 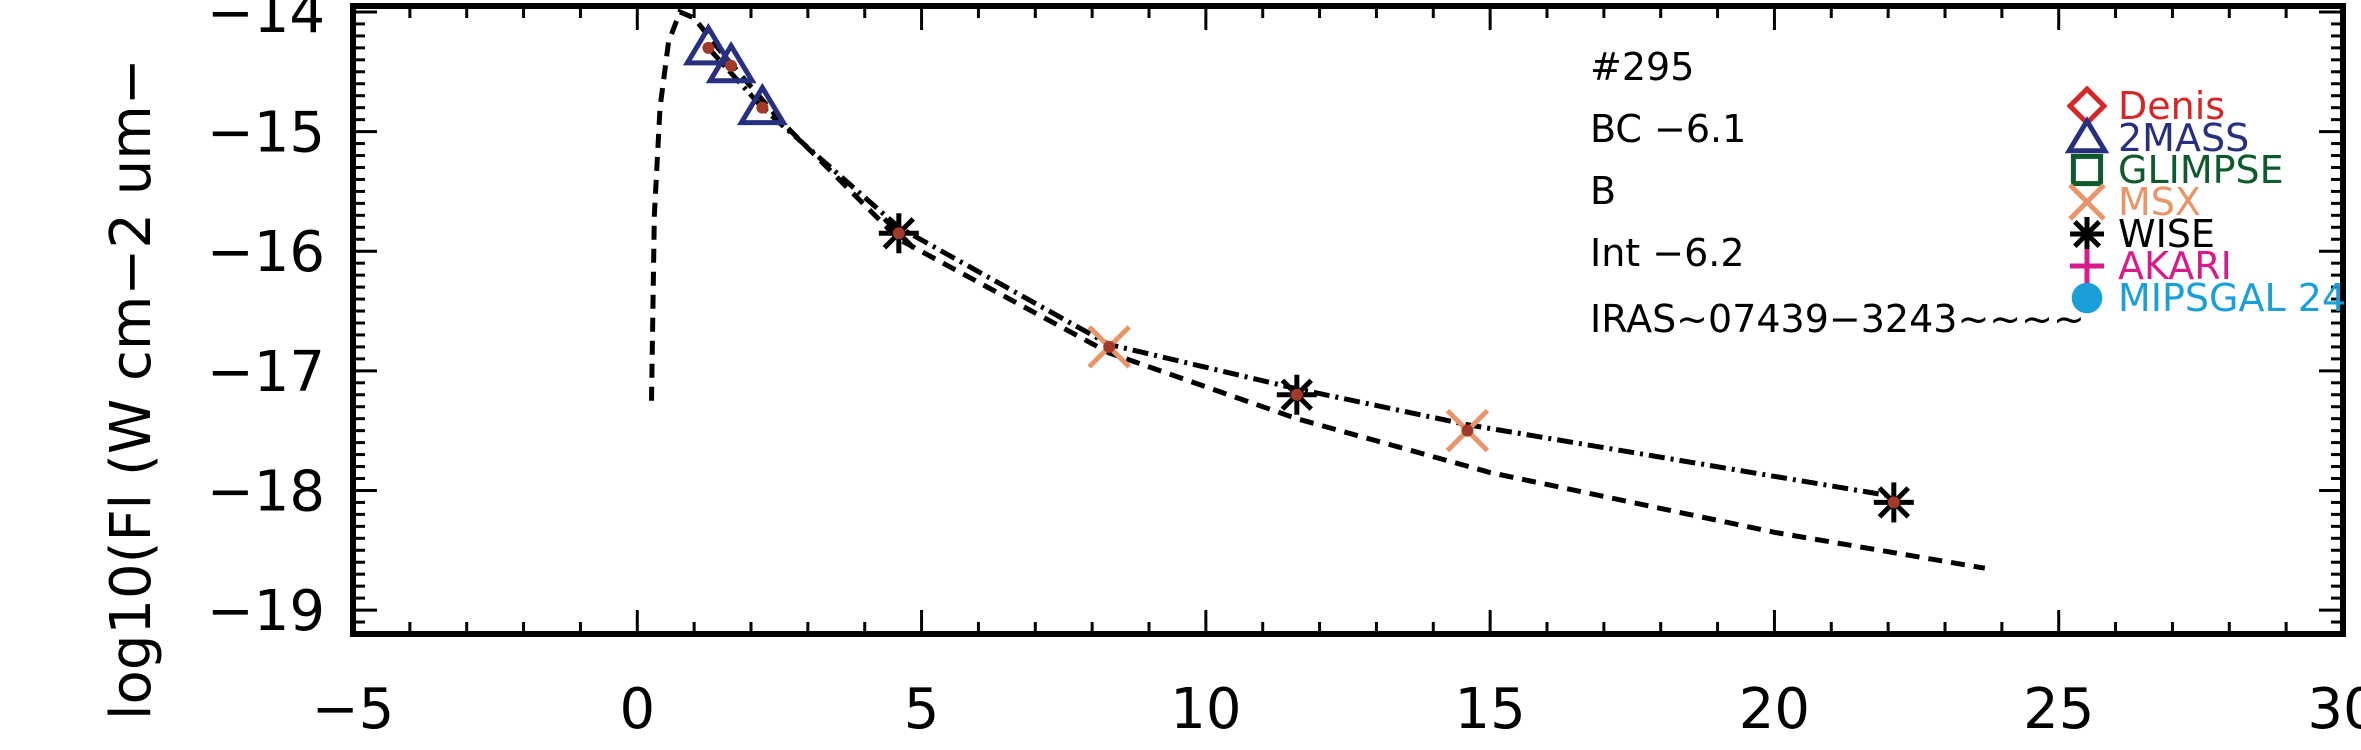 I want to click on legend-label: GLIMPSE, so click(x=2201, y=170).